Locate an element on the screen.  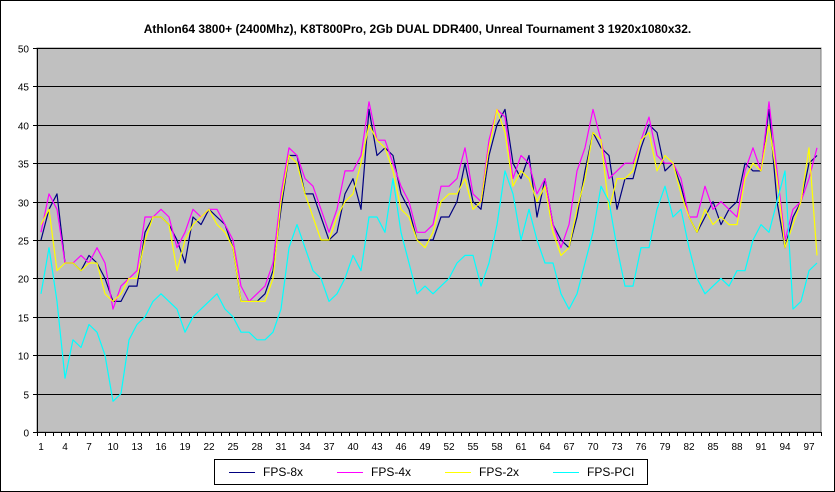
chart-legend: FPS-8x FPS-4x FPS-2x FPS-PCI is located at coordinates (431, 472).